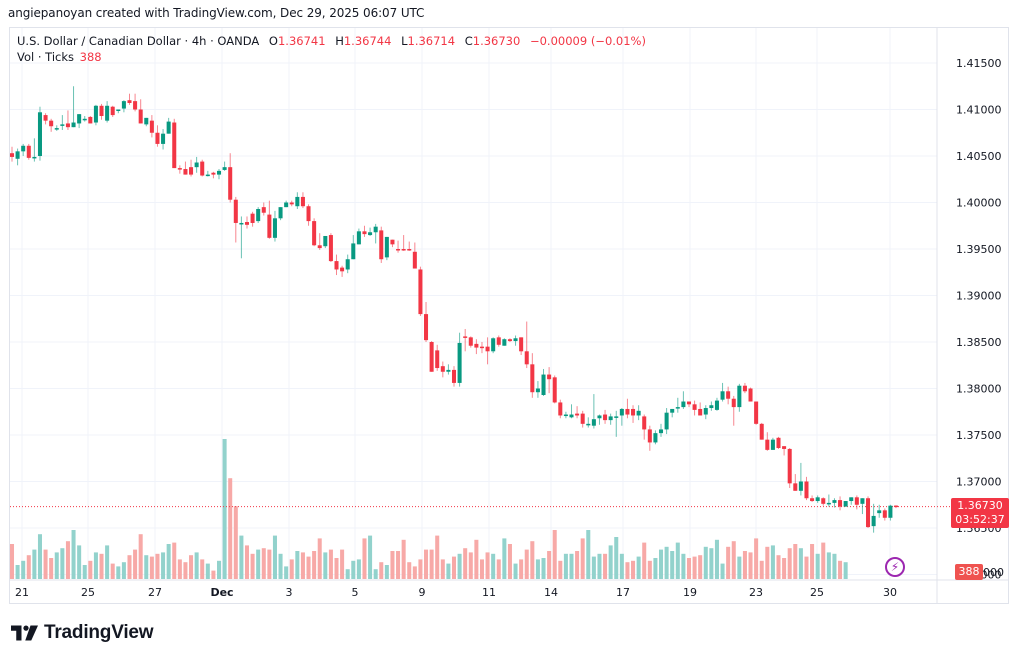 This screenshot has width=1024, height=661. I want to click on bar-countdown: 03:52:37, so click(980, 519).